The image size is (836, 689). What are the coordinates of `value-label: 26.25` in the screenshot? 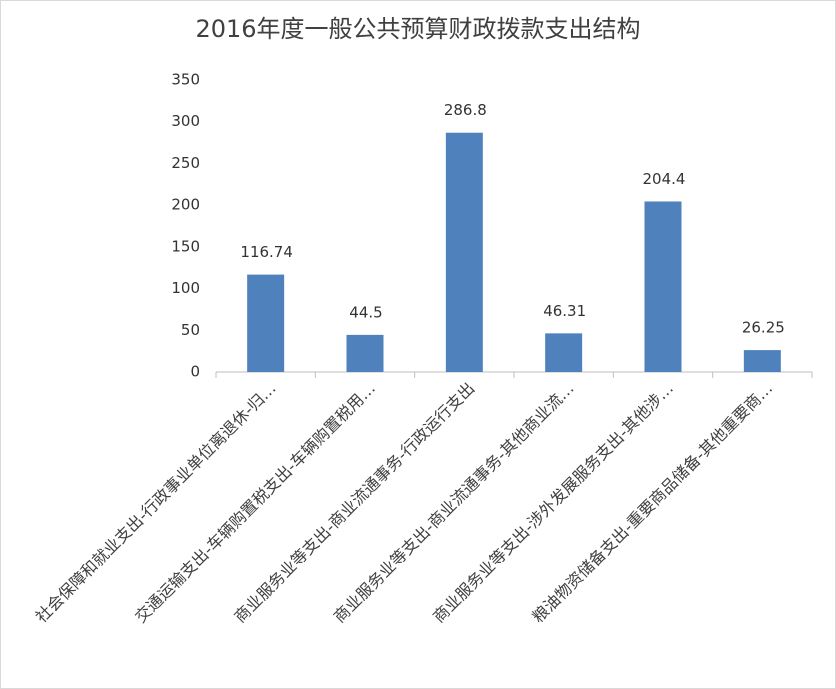 It's located at (763, 328).